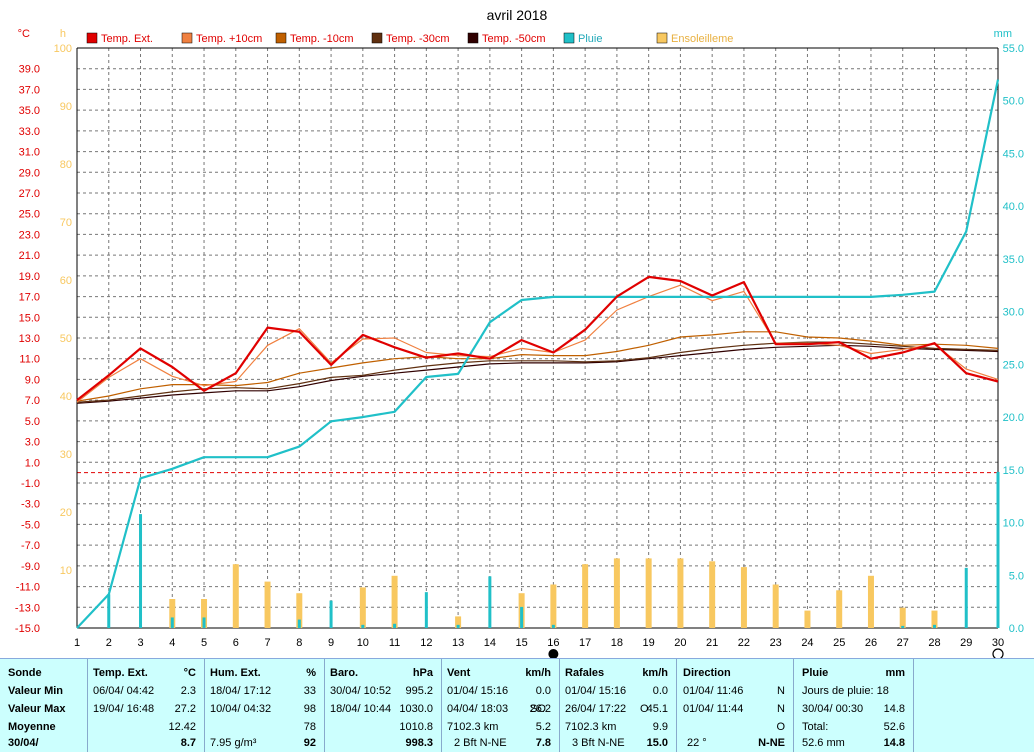  Describe the element at coordinates (419, 691) in the screenshot. I see `summary-value: 995.2` at that location.